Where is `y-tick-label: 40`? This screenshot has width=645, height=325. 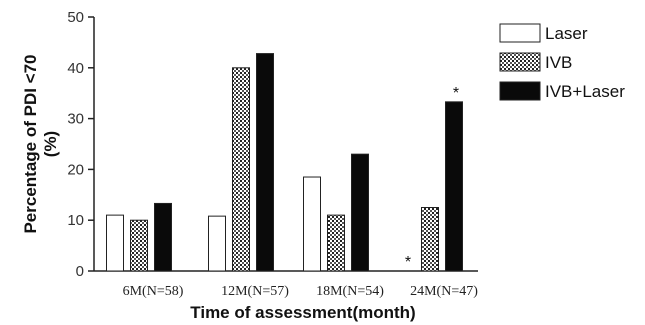 y-tick-label: 40 is located at coordinates (75, 68).